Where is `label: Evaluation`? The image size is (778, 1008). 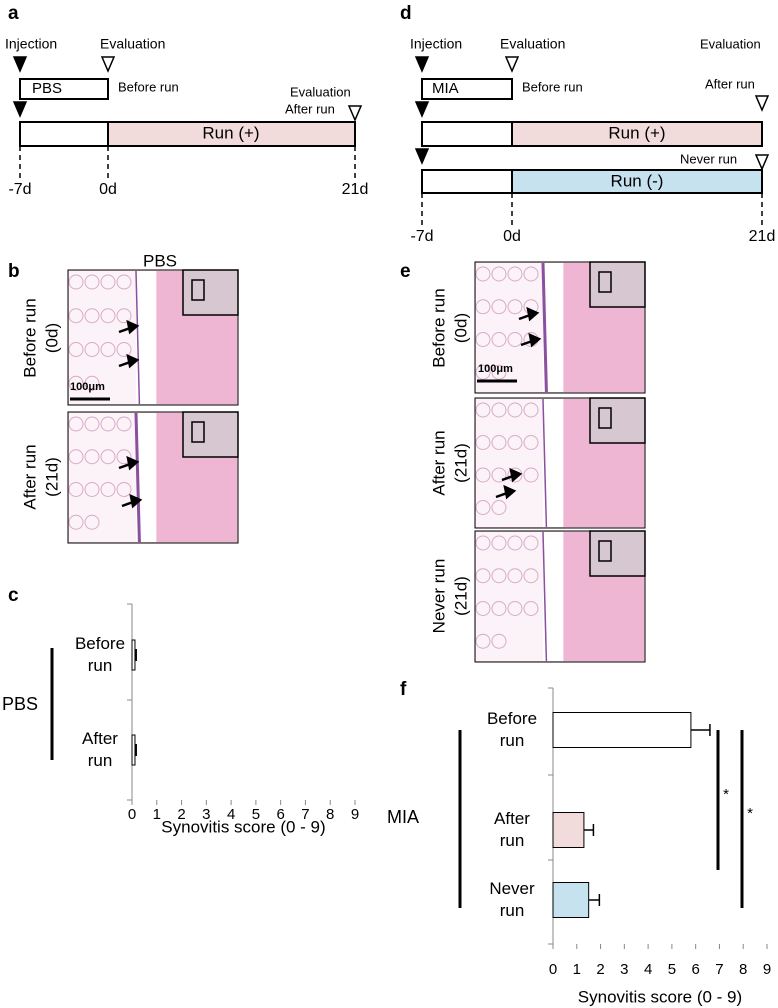 label: Evaluation is located at coordinates (320, 91).